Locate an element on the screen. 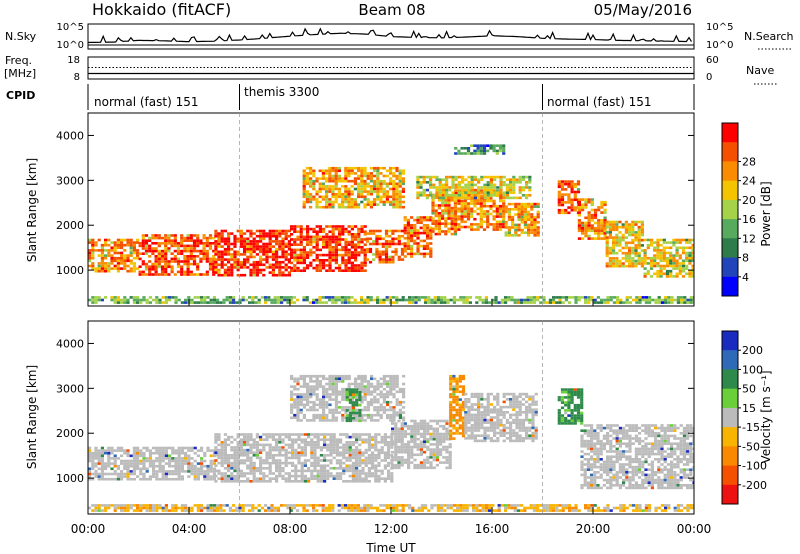 The width and height of the screenshot is (800, 554). freq-label: Freq. is located at coordinates (18, 60).